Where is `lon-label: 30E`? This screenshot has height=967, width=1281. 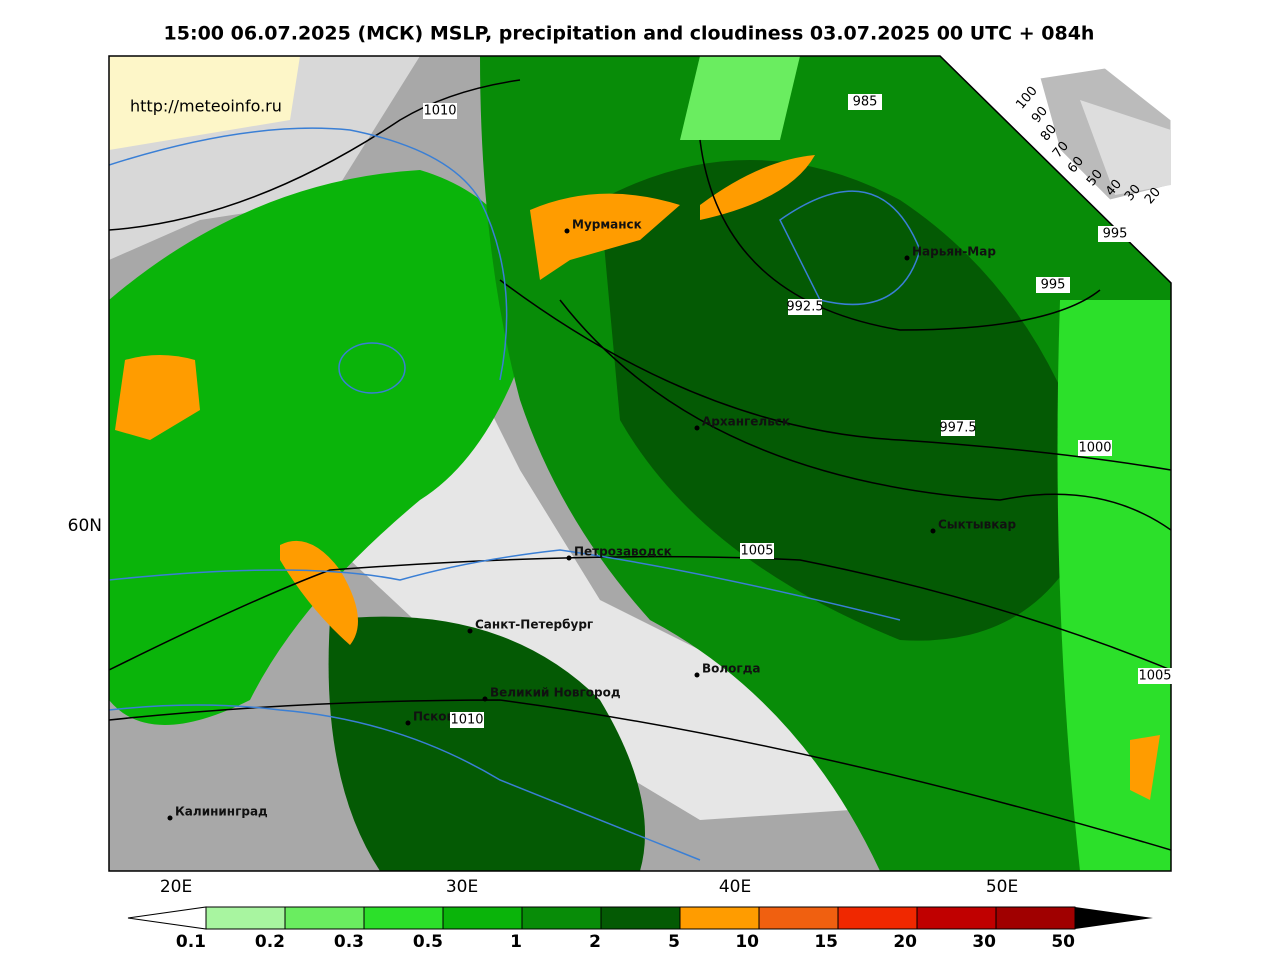 lon-label: 30E is located at coordinates (462, 887).